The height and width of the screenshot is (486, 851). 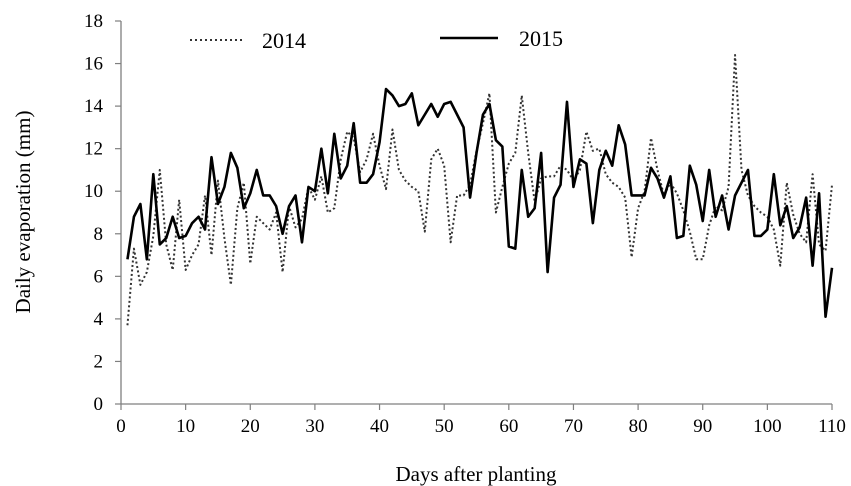 I want to click on x-tick-label: 0, so click(x=121, y=426).